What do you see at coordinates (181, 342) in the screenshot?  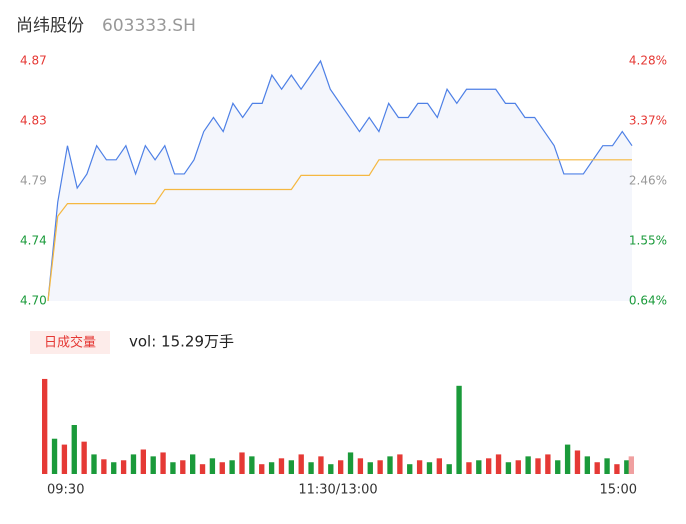 I see `volume-label: vol: 15.29万手` at bounding box center [181, 342].